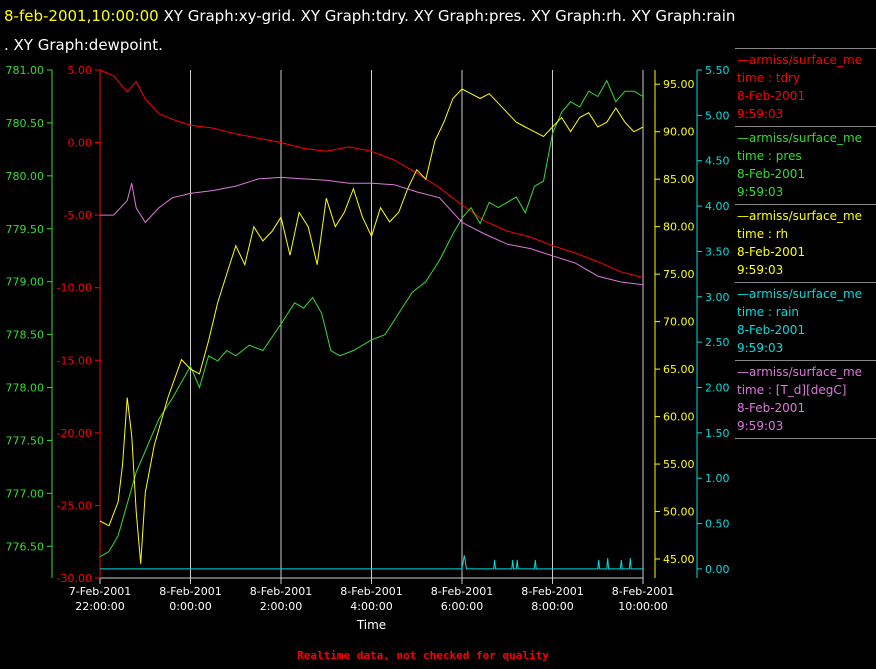  What do you see at coordinates (679, 322) in the screenshot?
I see `rh-tick-label: 70.00` at bounding box center [679, 322].